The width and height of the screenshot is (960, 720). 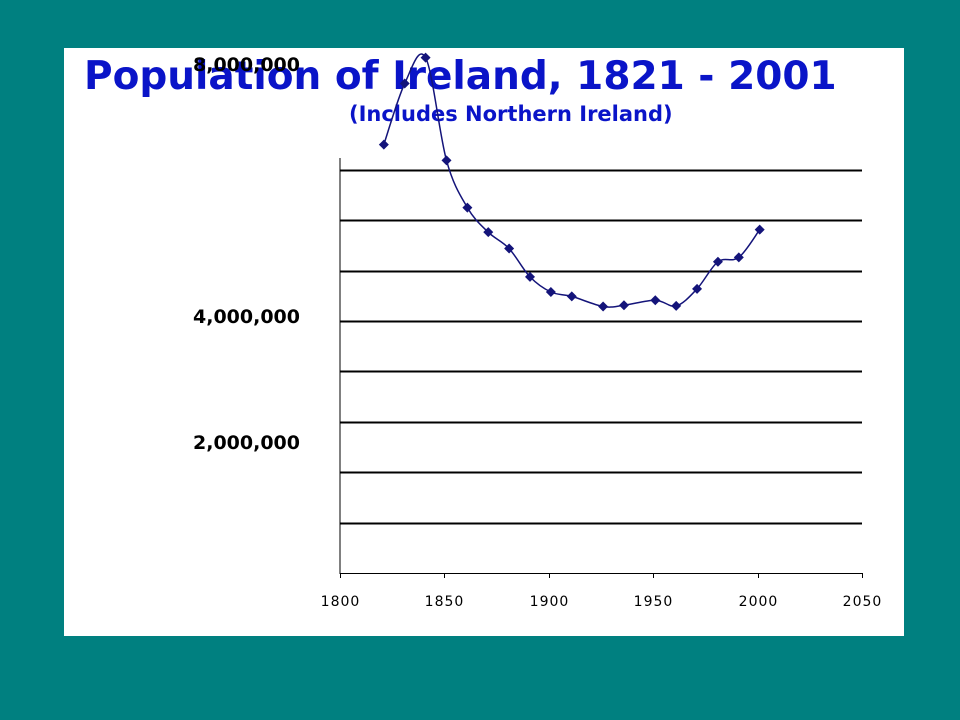 What do you see at coordinates (246, 317) in the screenshot?
I see `y-tick-label: 4,000,000` at bounding box center [246, 317].